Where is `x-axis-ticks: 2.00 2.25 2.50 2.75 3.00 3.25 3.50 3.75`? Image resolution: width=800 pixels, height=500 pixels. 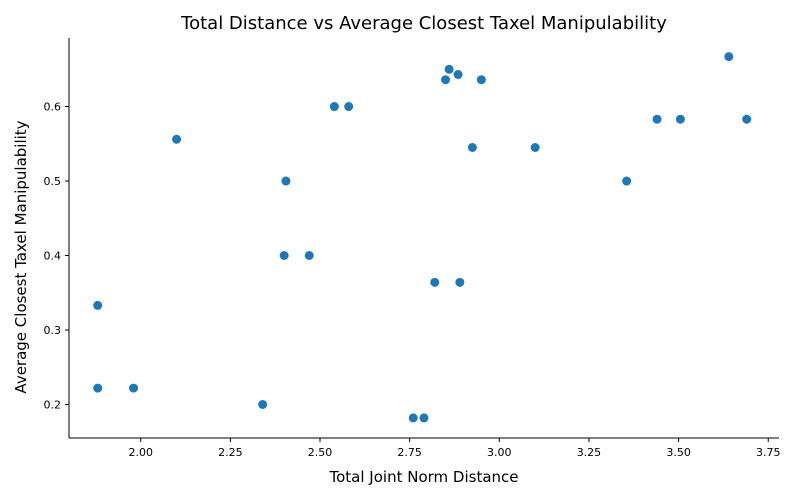
x-axis-ticks: 2.00 2.25 2.50 2.75 3.00 3.25 3.50 3.75 is located at coordinates (454, 448).